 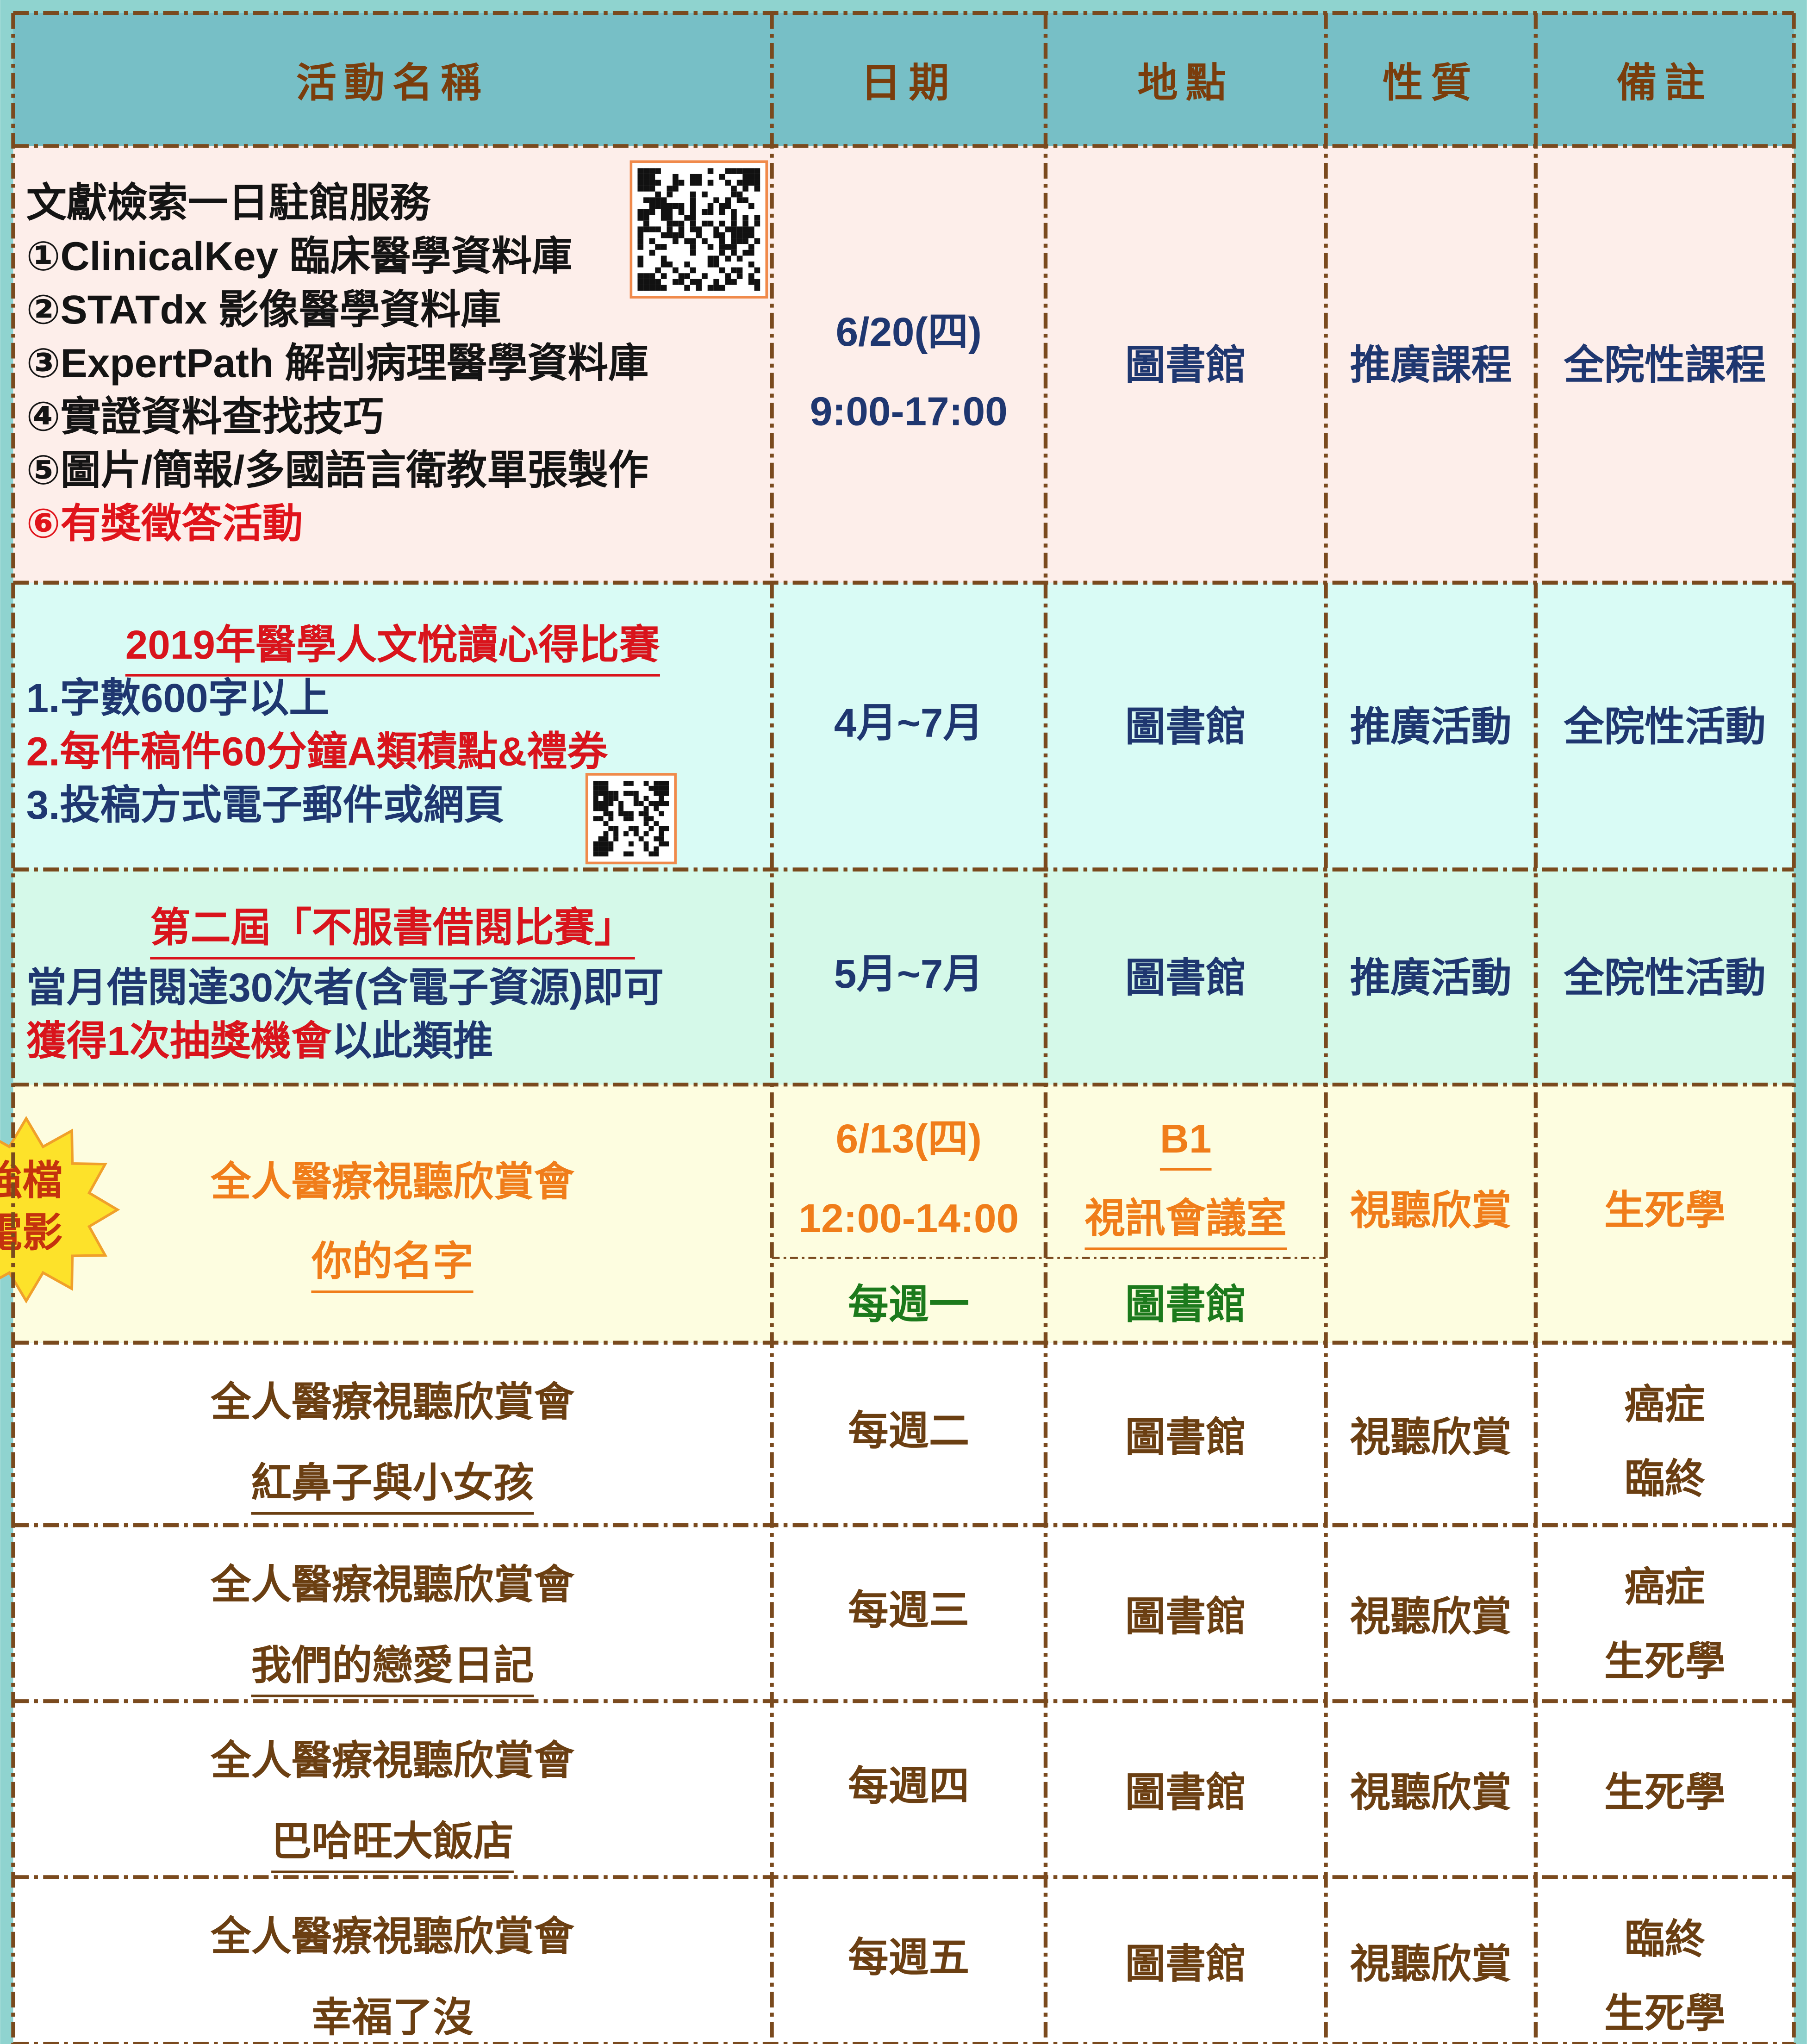 What do you see at coordinates (1665, 83) in the screenshot?
I see `header-cell: 備註` at bounding box center [1665, 83].